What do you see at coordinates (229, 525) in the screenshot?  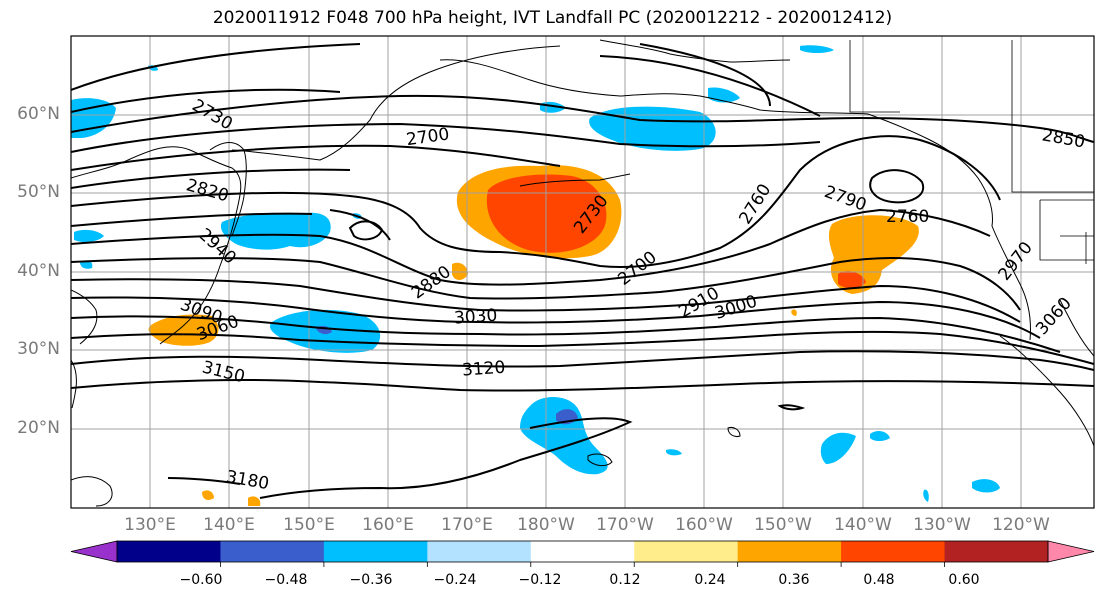 I see `lon-label: 140°E` at bounding box center [229, 525].